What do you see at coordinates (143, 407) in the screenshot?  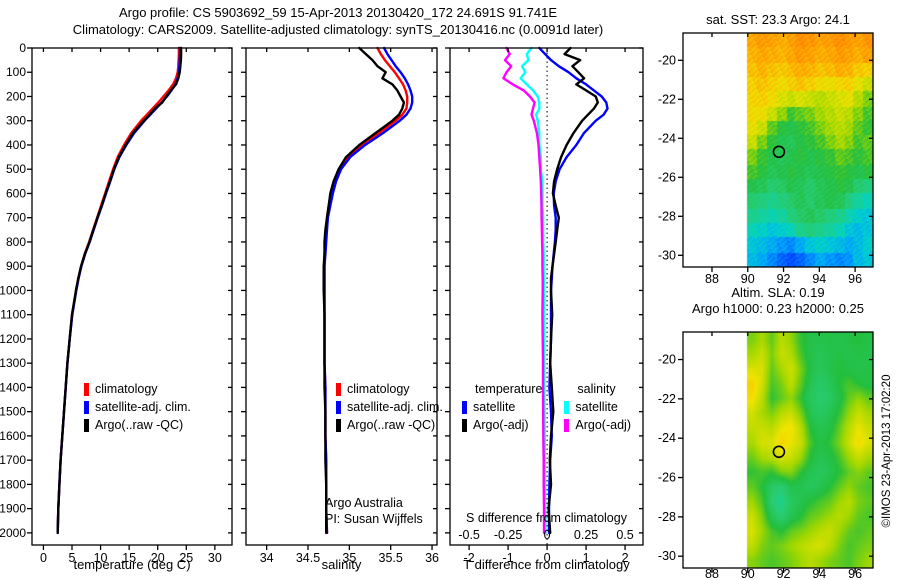 I see `legend-label: satellite-adj. clim.` at bounding box center [143, 407].